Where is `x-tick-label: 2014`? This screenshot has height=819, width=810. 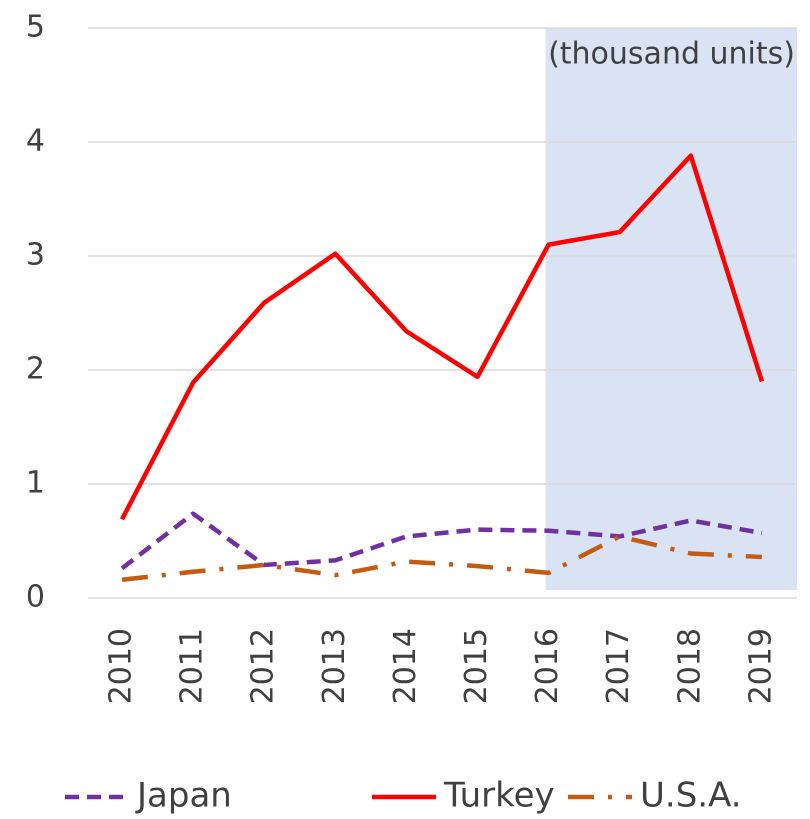
x-tick-label: 2014 is located at coordinates (405, 666).